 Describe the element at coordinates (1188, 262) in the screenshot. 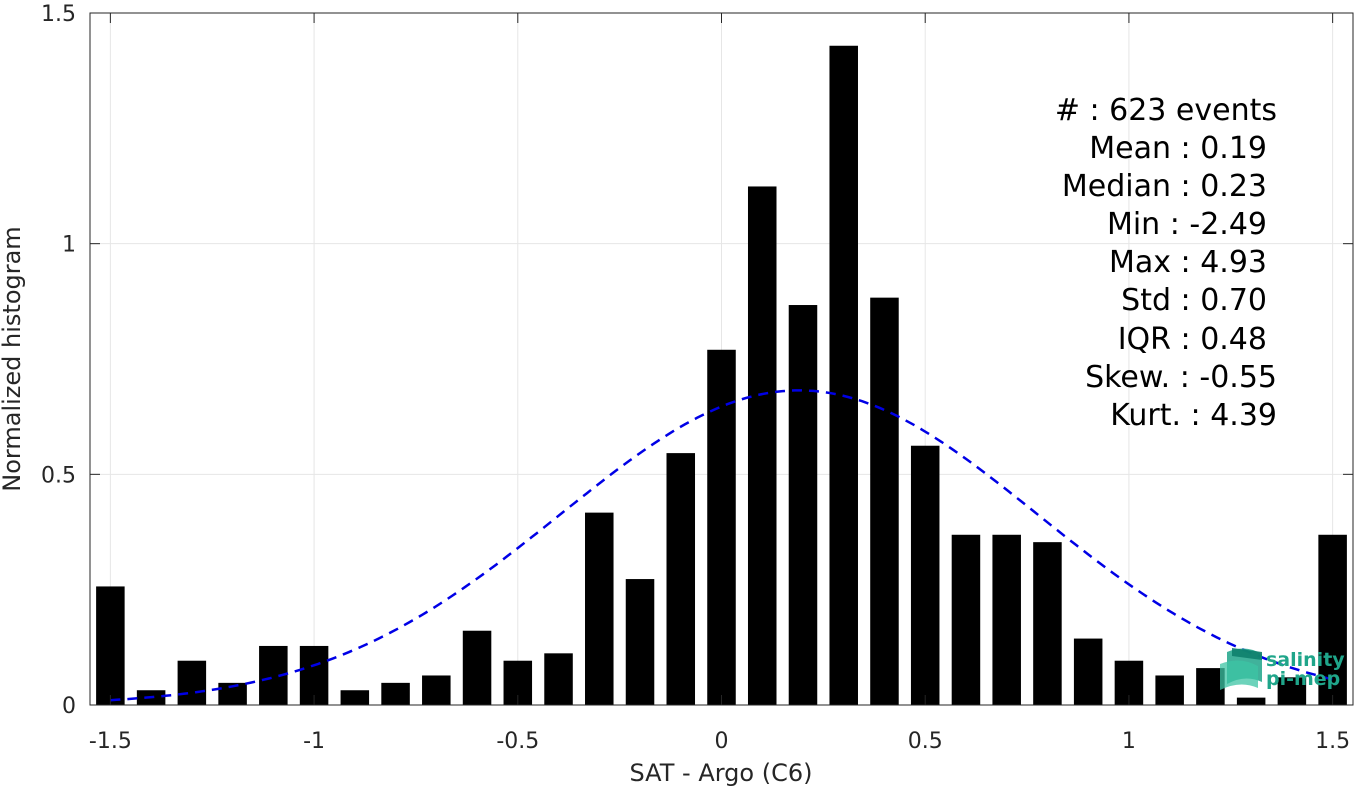

I see `stat-max: Max : 4.93` at that location.